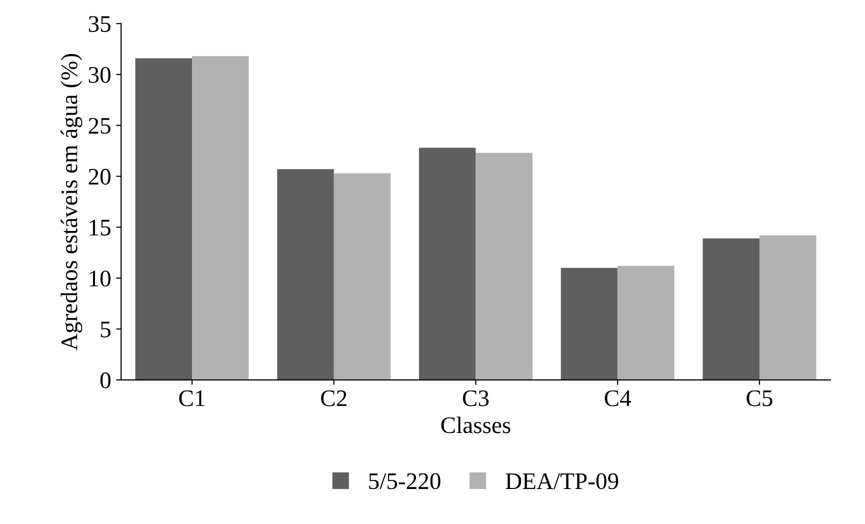 The height and width of the screenshot is (524, 865). I want to click on y-tick-label: 0, so click(105, 380).